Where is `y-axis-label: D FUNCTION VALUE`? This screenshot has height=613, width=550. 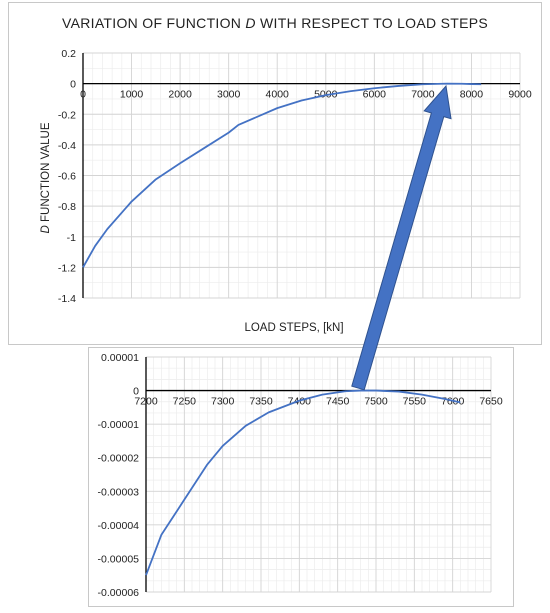 y-axis-label: D FUNCTION VALUE is located at coordinates (46, 177).